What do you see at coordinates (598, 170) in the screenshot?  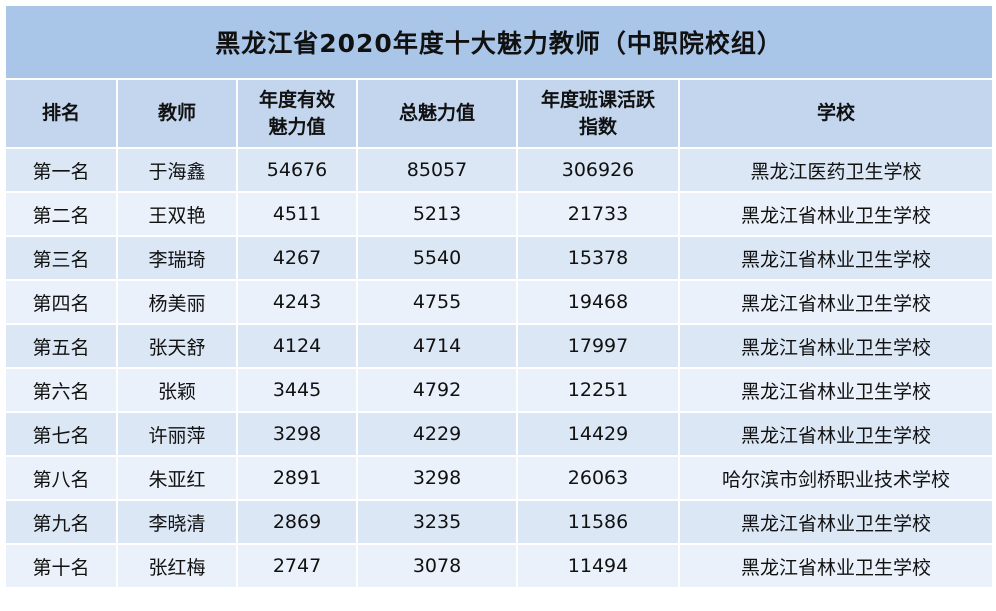 I see `cell-activity: 306926` at bounding box center [598, 170].